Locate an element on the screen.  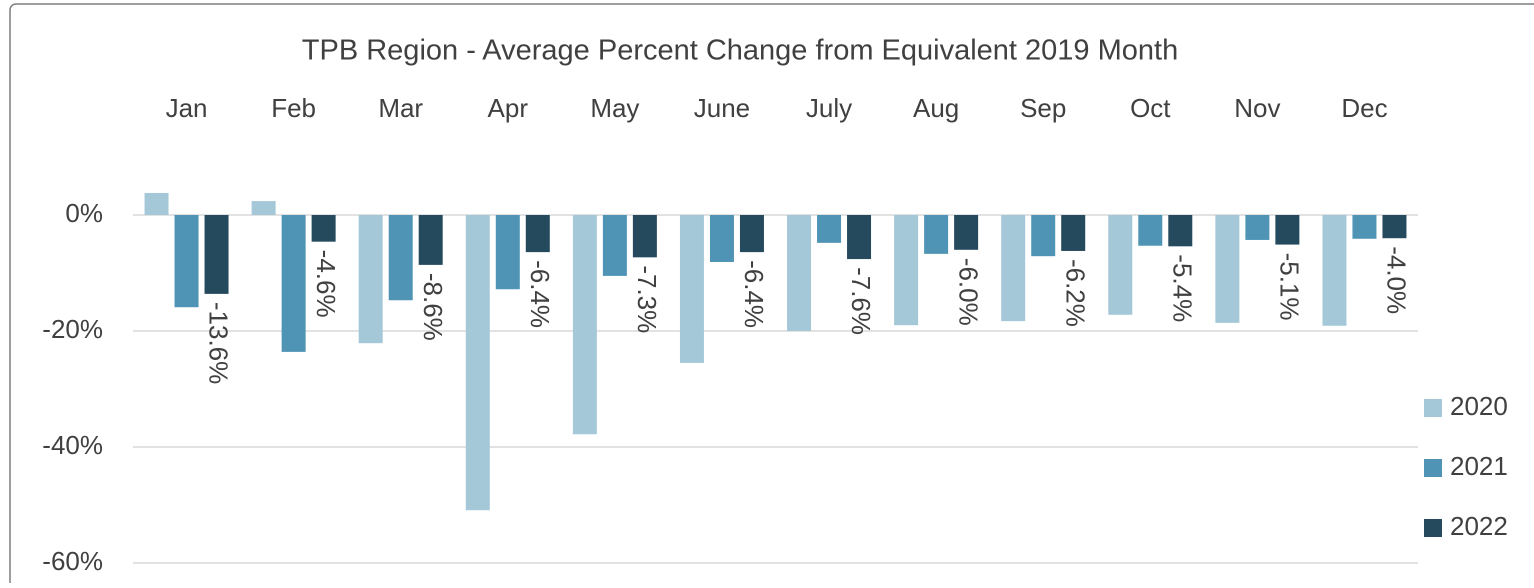
x-tick-label: Oct is located at coordinates (1150, 108).